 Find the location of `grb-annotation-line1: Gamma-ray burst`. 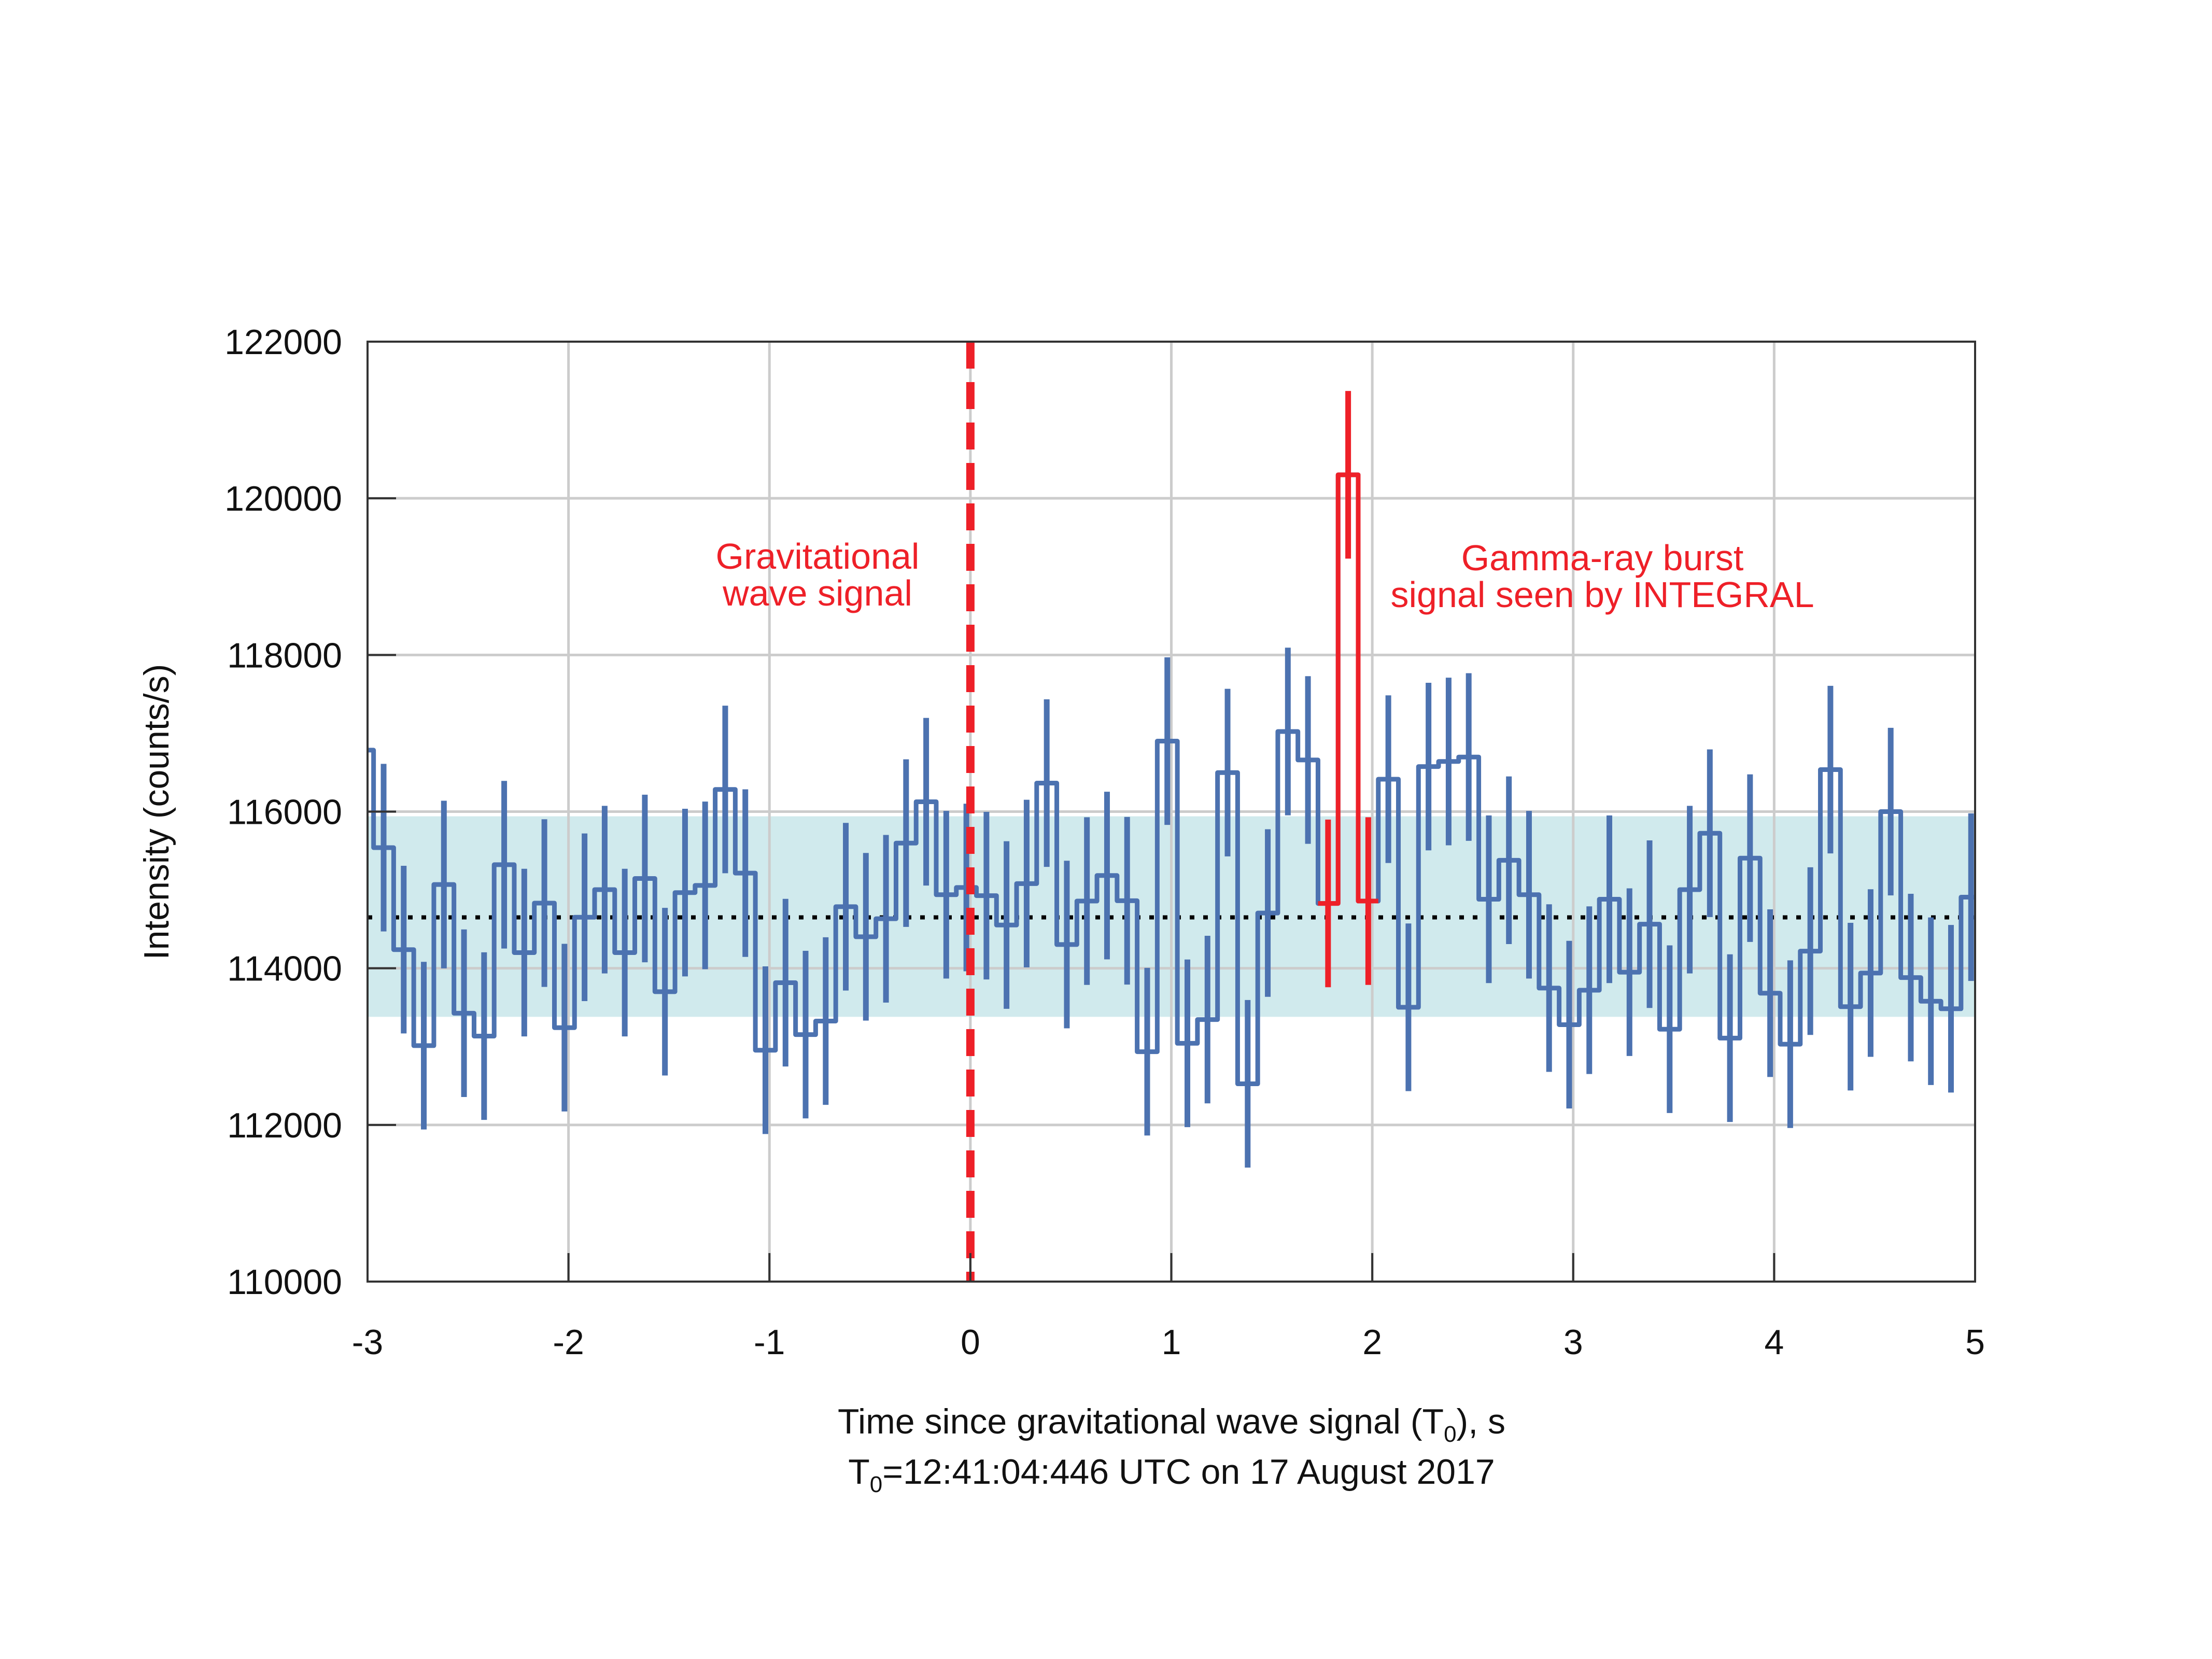

grb-annotation-line1: Gamma-ray burst is located at coordinates (1602, 558).